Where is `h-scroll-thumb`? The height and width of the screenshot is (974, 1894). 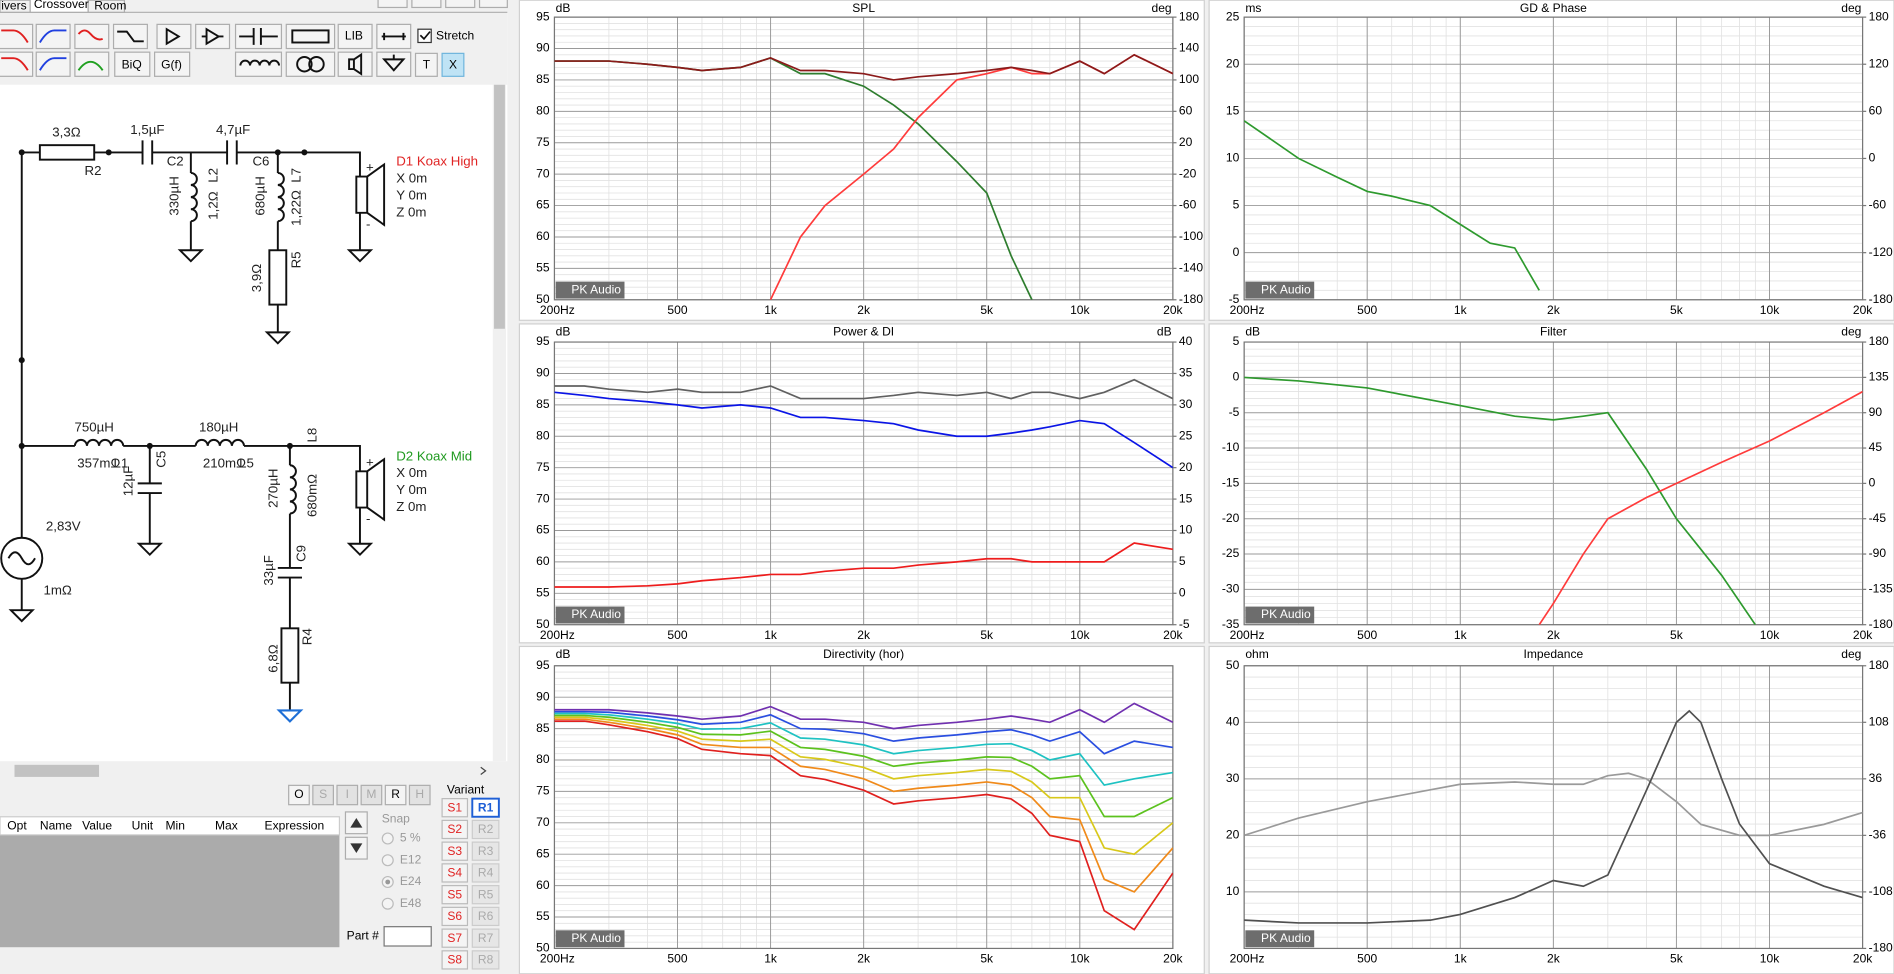
h-scroll-thumb is located at coordinates (57, 770).